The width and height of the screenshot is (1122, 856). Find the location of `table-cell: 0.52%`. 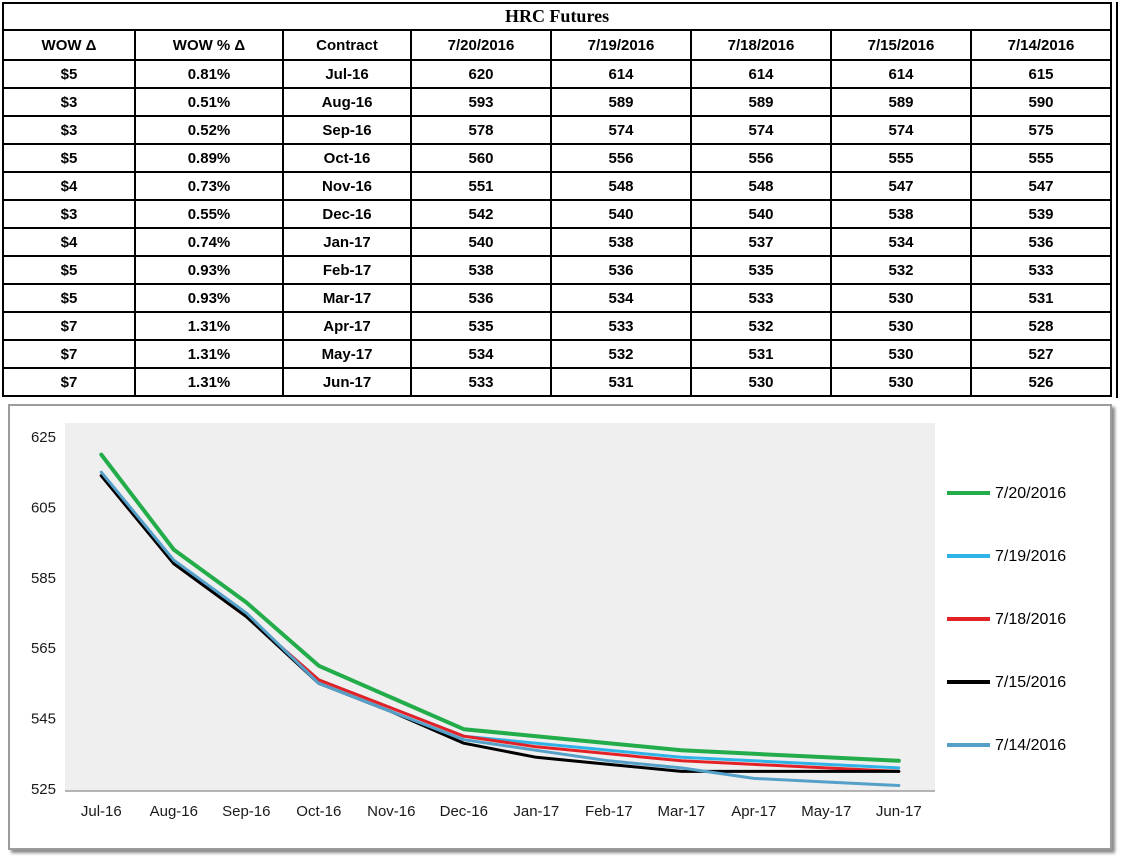

table-cell: 0.52% is located at coordinates (209, 130).